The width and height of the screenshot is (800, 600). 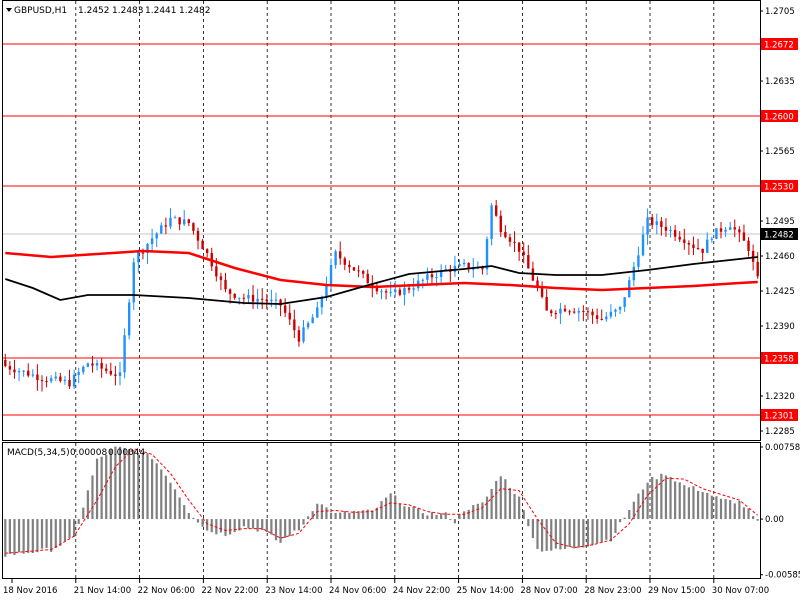 What do you see at coordinates (779, 188) in the screenshot?
I see `price-tag-label: 1.2530` at bounding box center [779, 188].